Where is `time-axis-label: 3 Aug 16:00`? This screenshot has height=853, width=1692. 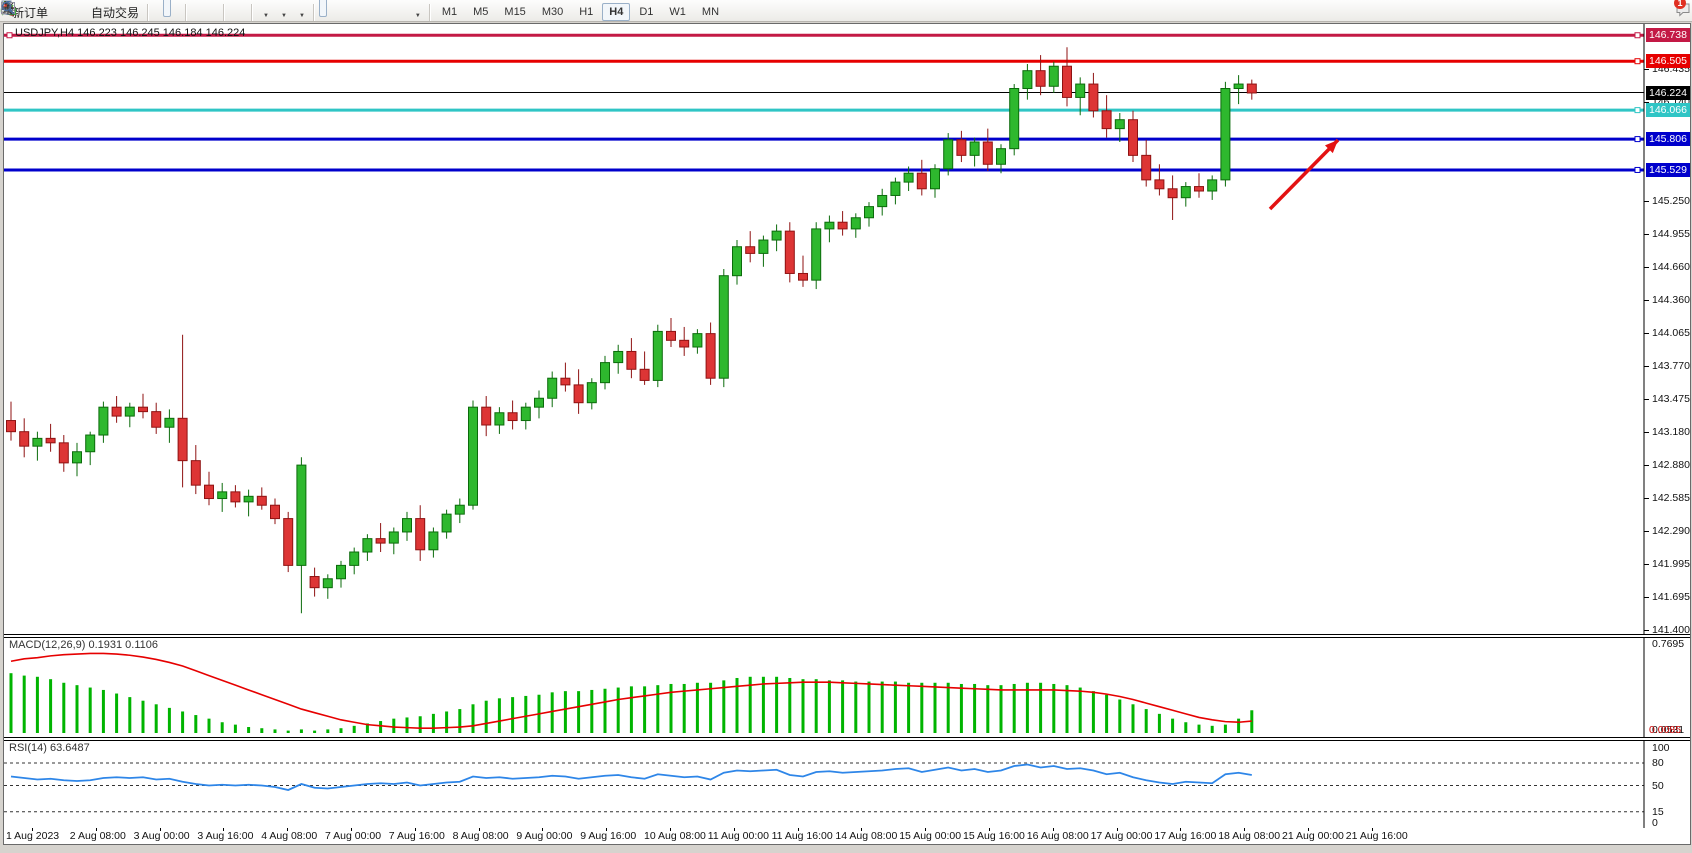
time-axis-label: 3 Aug 16:00 is located at coordinates (225, 836).